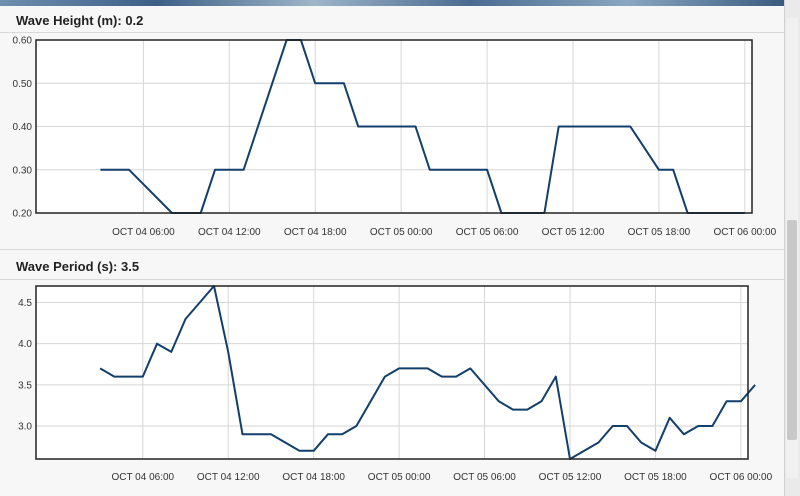 This screenshot has height=496, width=800. What do you see at coordinates (23, 214) in the screenshot?
I see `wave-height-y-tick-label: 0.20` at bounding box center [23, 214].